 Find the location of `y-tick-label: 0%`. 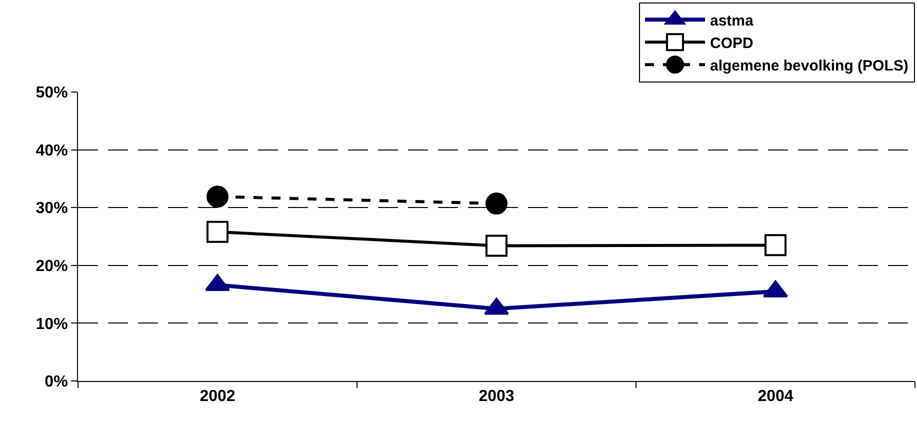

y-tick-label: 0% is located at coordinates (56, 382).